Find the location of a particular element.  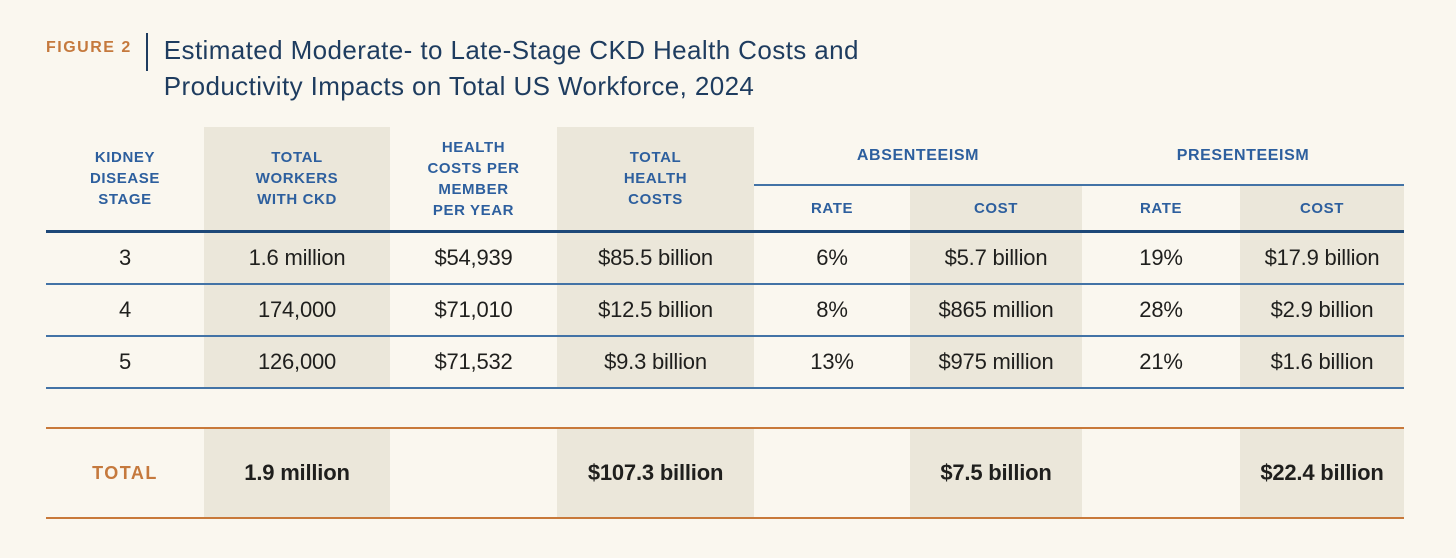

cell-absenteeism-cost: $5.7 billion is located at coordinates (996, 258).